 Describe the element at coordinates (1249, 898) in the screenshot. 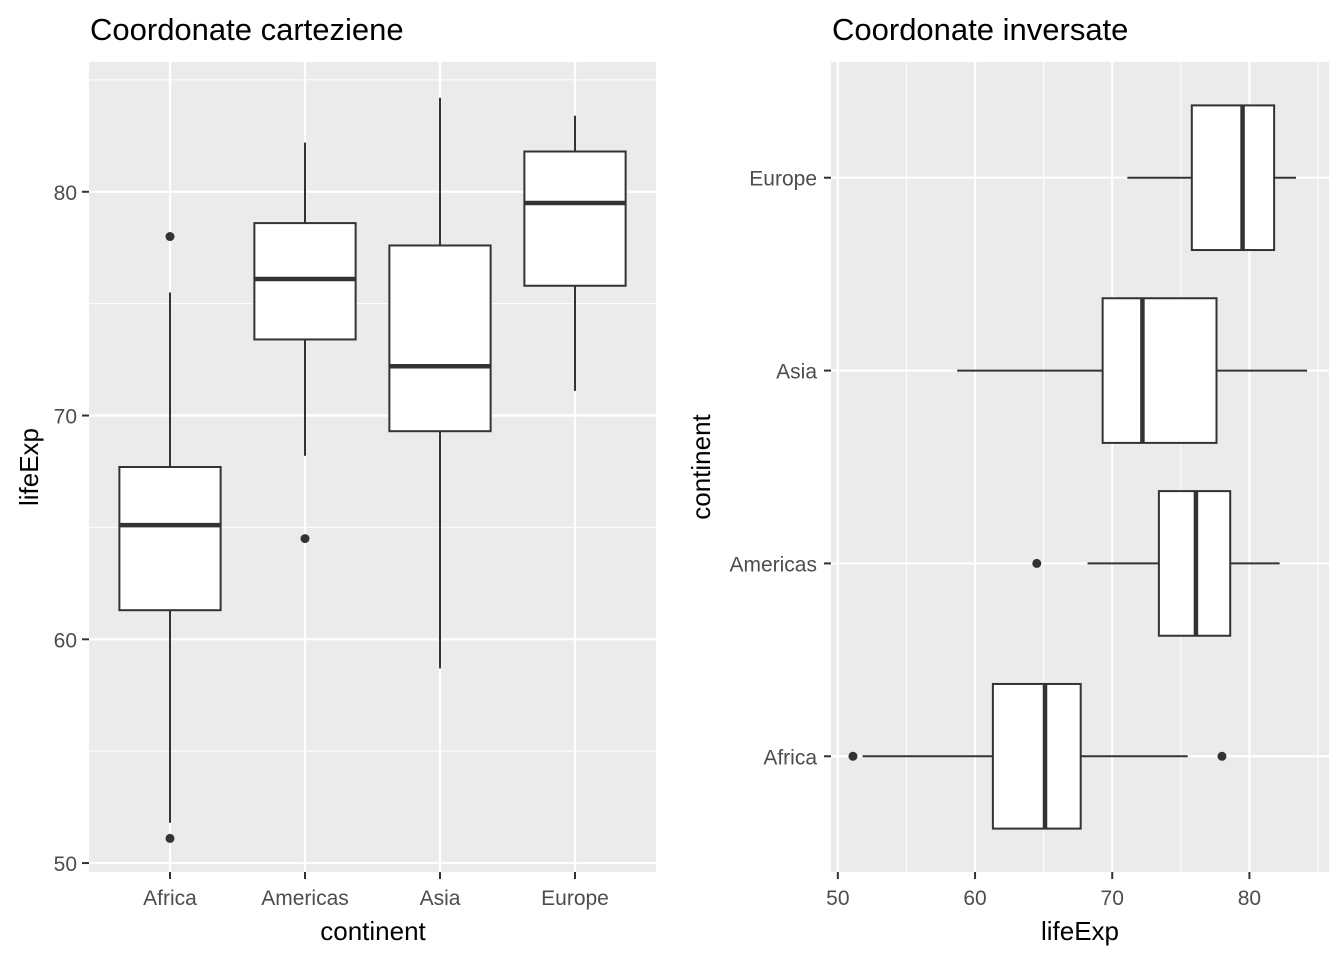

I see `x-tick-label: 80` at that location.